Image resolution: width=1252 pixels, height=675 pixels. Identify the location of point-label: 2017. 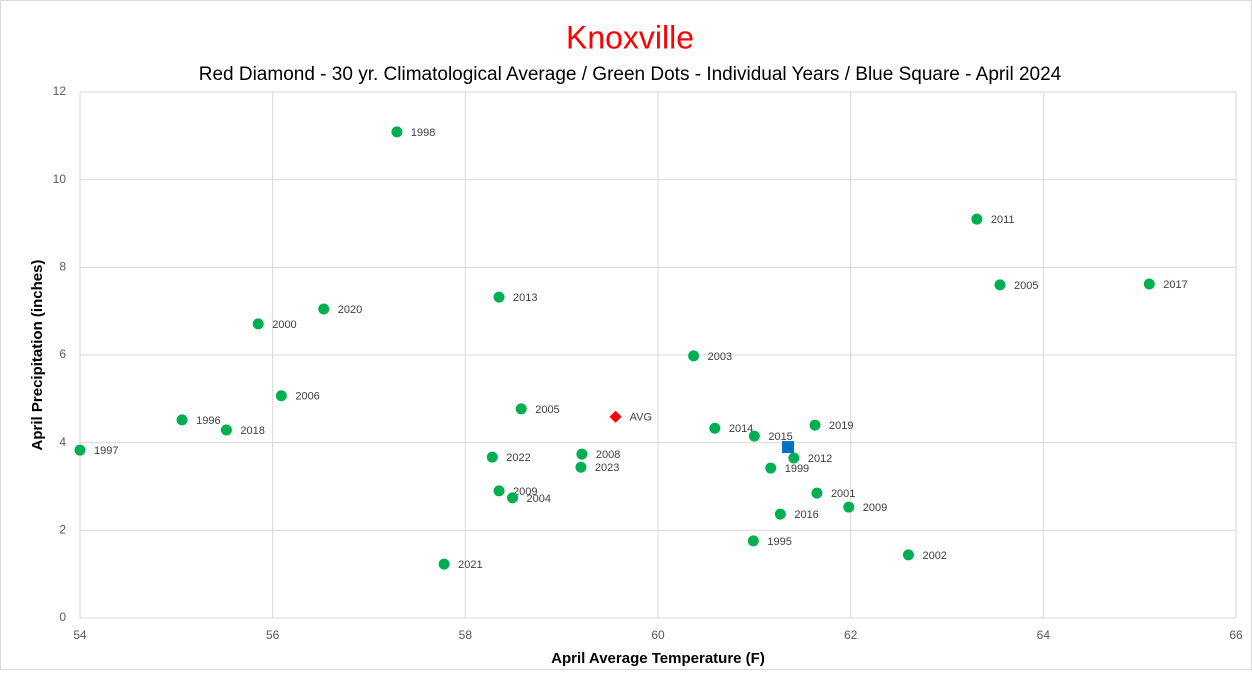
(1175, 285).